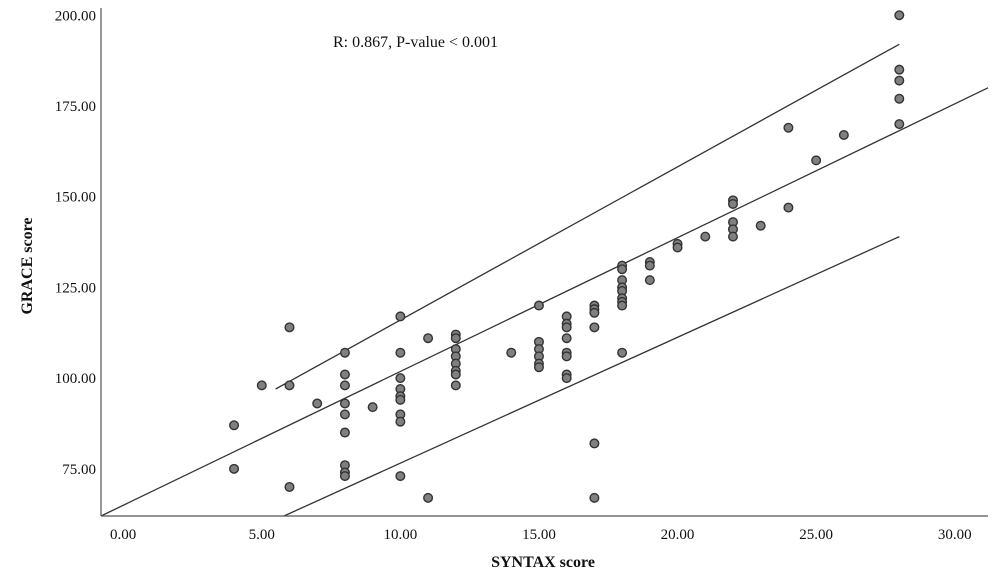  Describe the element at coordinates (543, 562) in the screenshot. I see `x-axis-title: SYNTAX score` at that location.